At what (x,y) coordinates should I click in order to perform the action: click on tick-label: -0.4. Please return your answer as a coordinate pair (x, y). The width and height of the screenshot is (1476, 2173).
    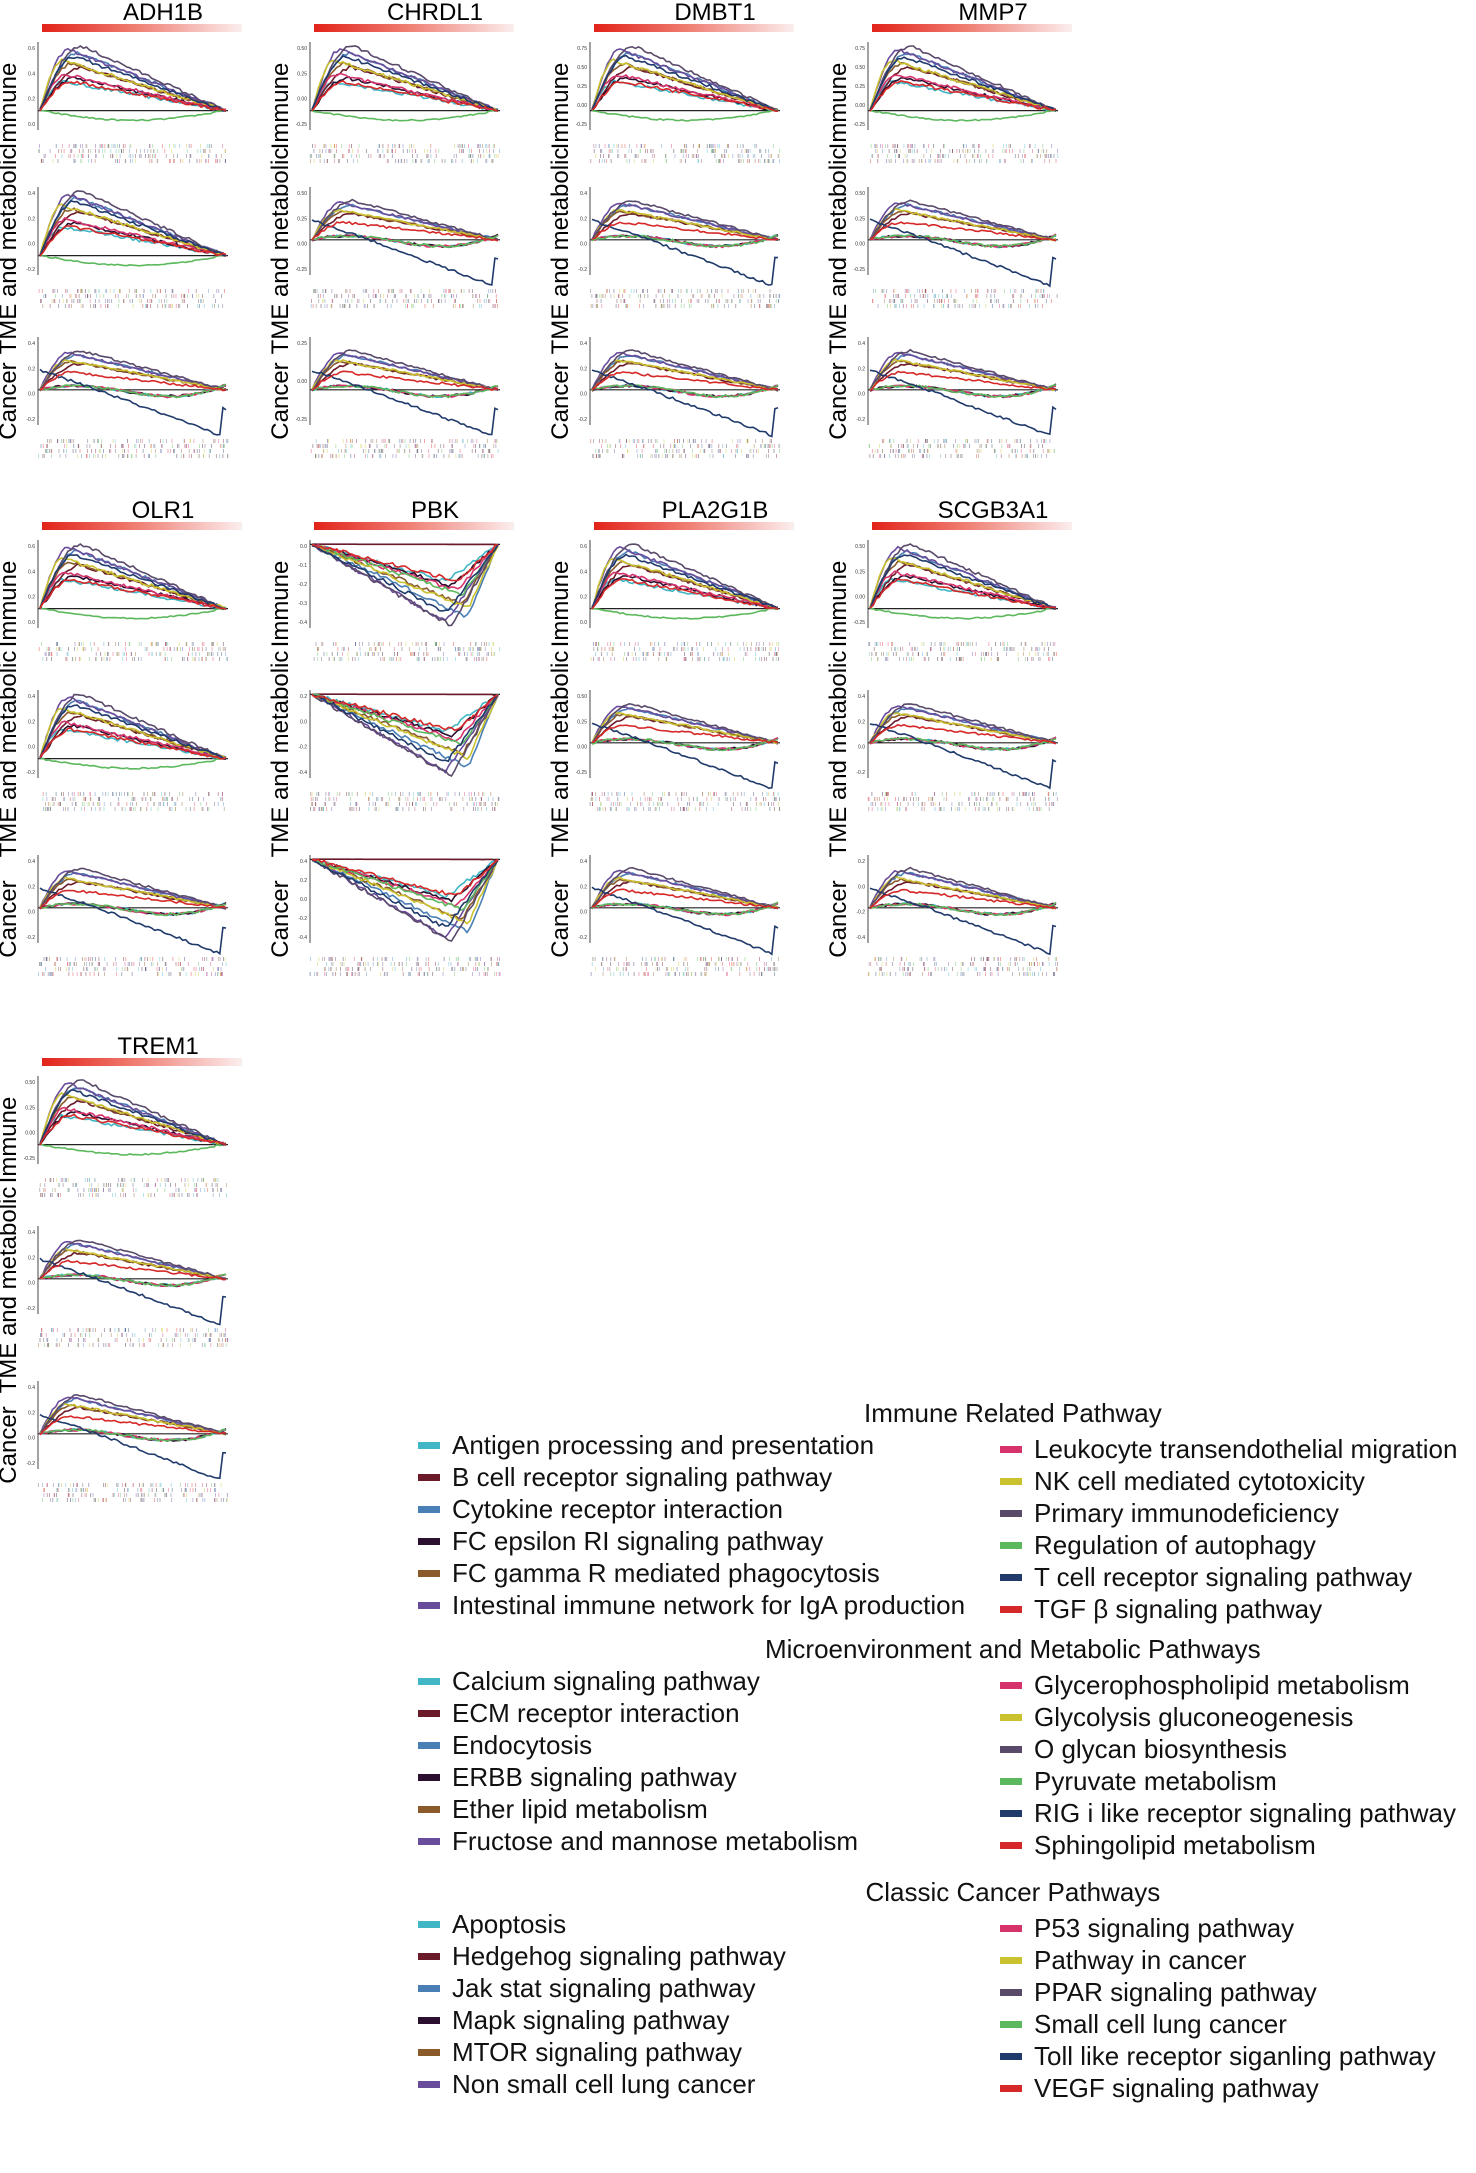
    Looking at the image, I should click on (860, 938).